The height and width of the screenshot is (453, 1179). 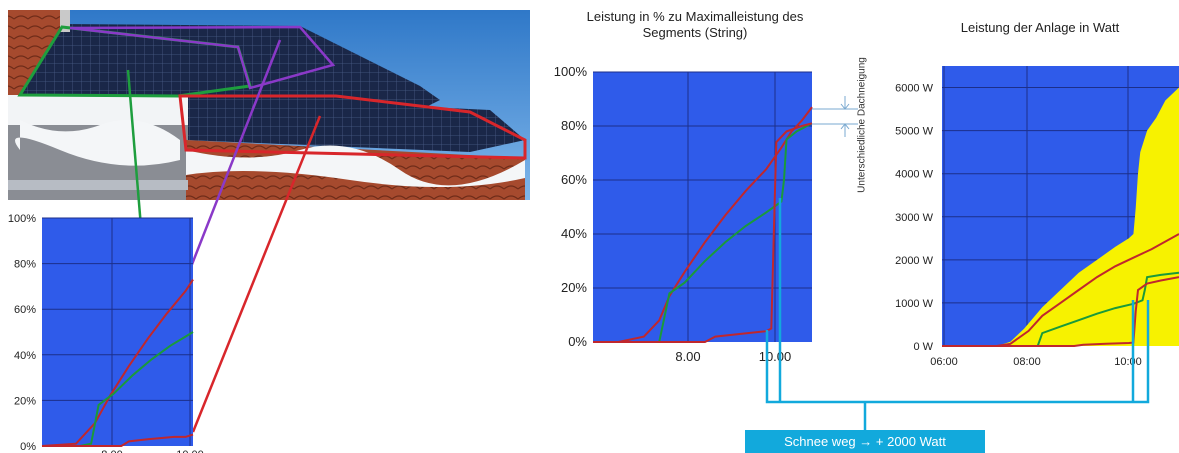 I want to click on y-tick-label: 3000 W, so click(x=914, y=218).